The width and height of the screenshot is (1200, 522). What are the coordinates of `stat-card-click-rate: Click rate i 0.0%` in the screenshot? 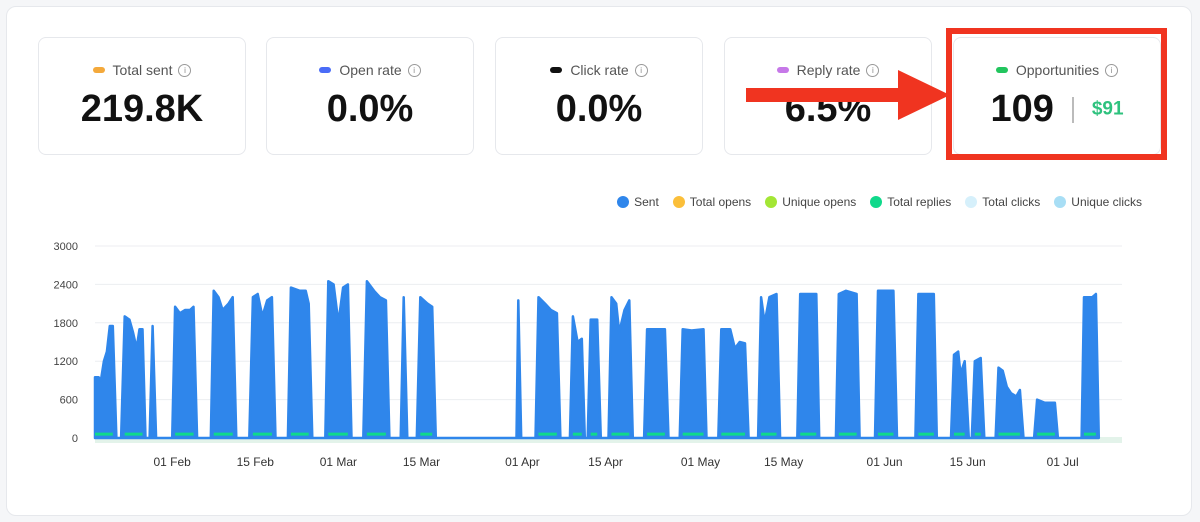 It's located at (599, 96).